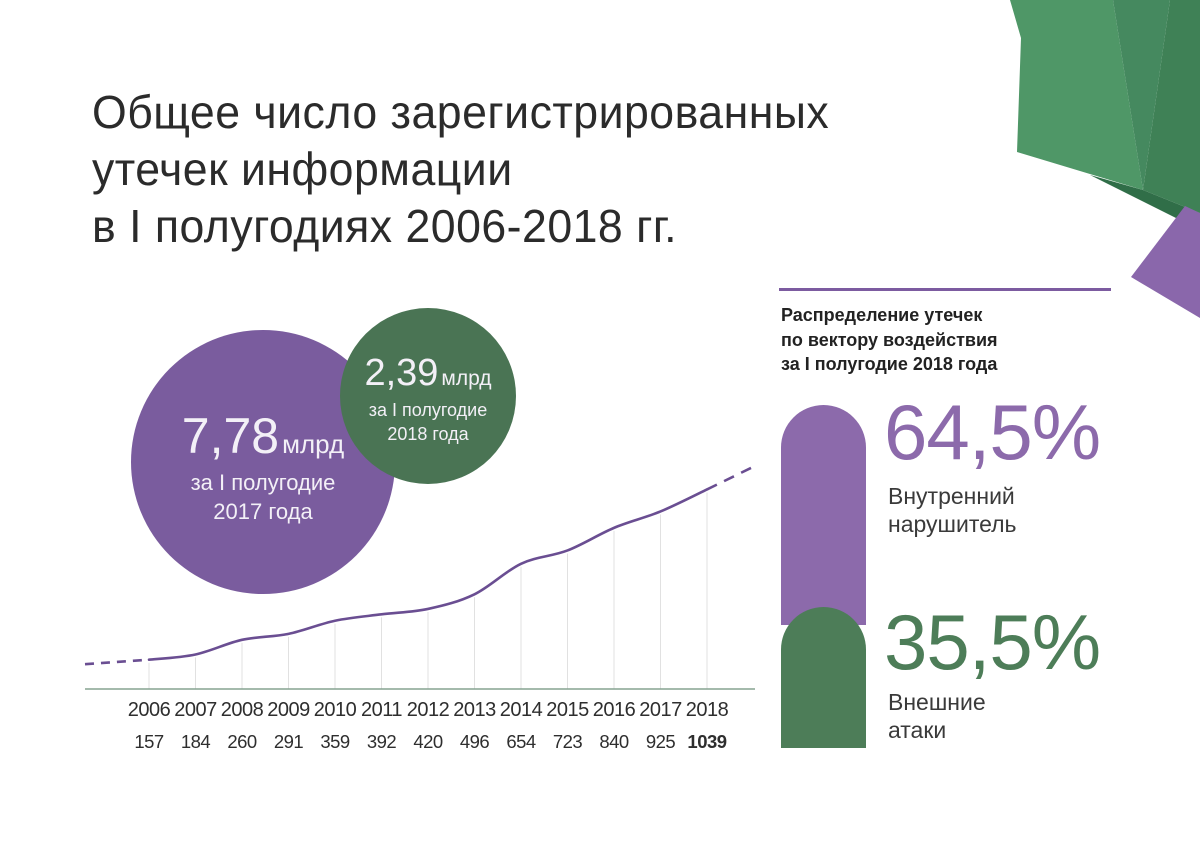 This screenshot has height=842, width=1200. I want to click on value-label: 654, so click(521, 741).